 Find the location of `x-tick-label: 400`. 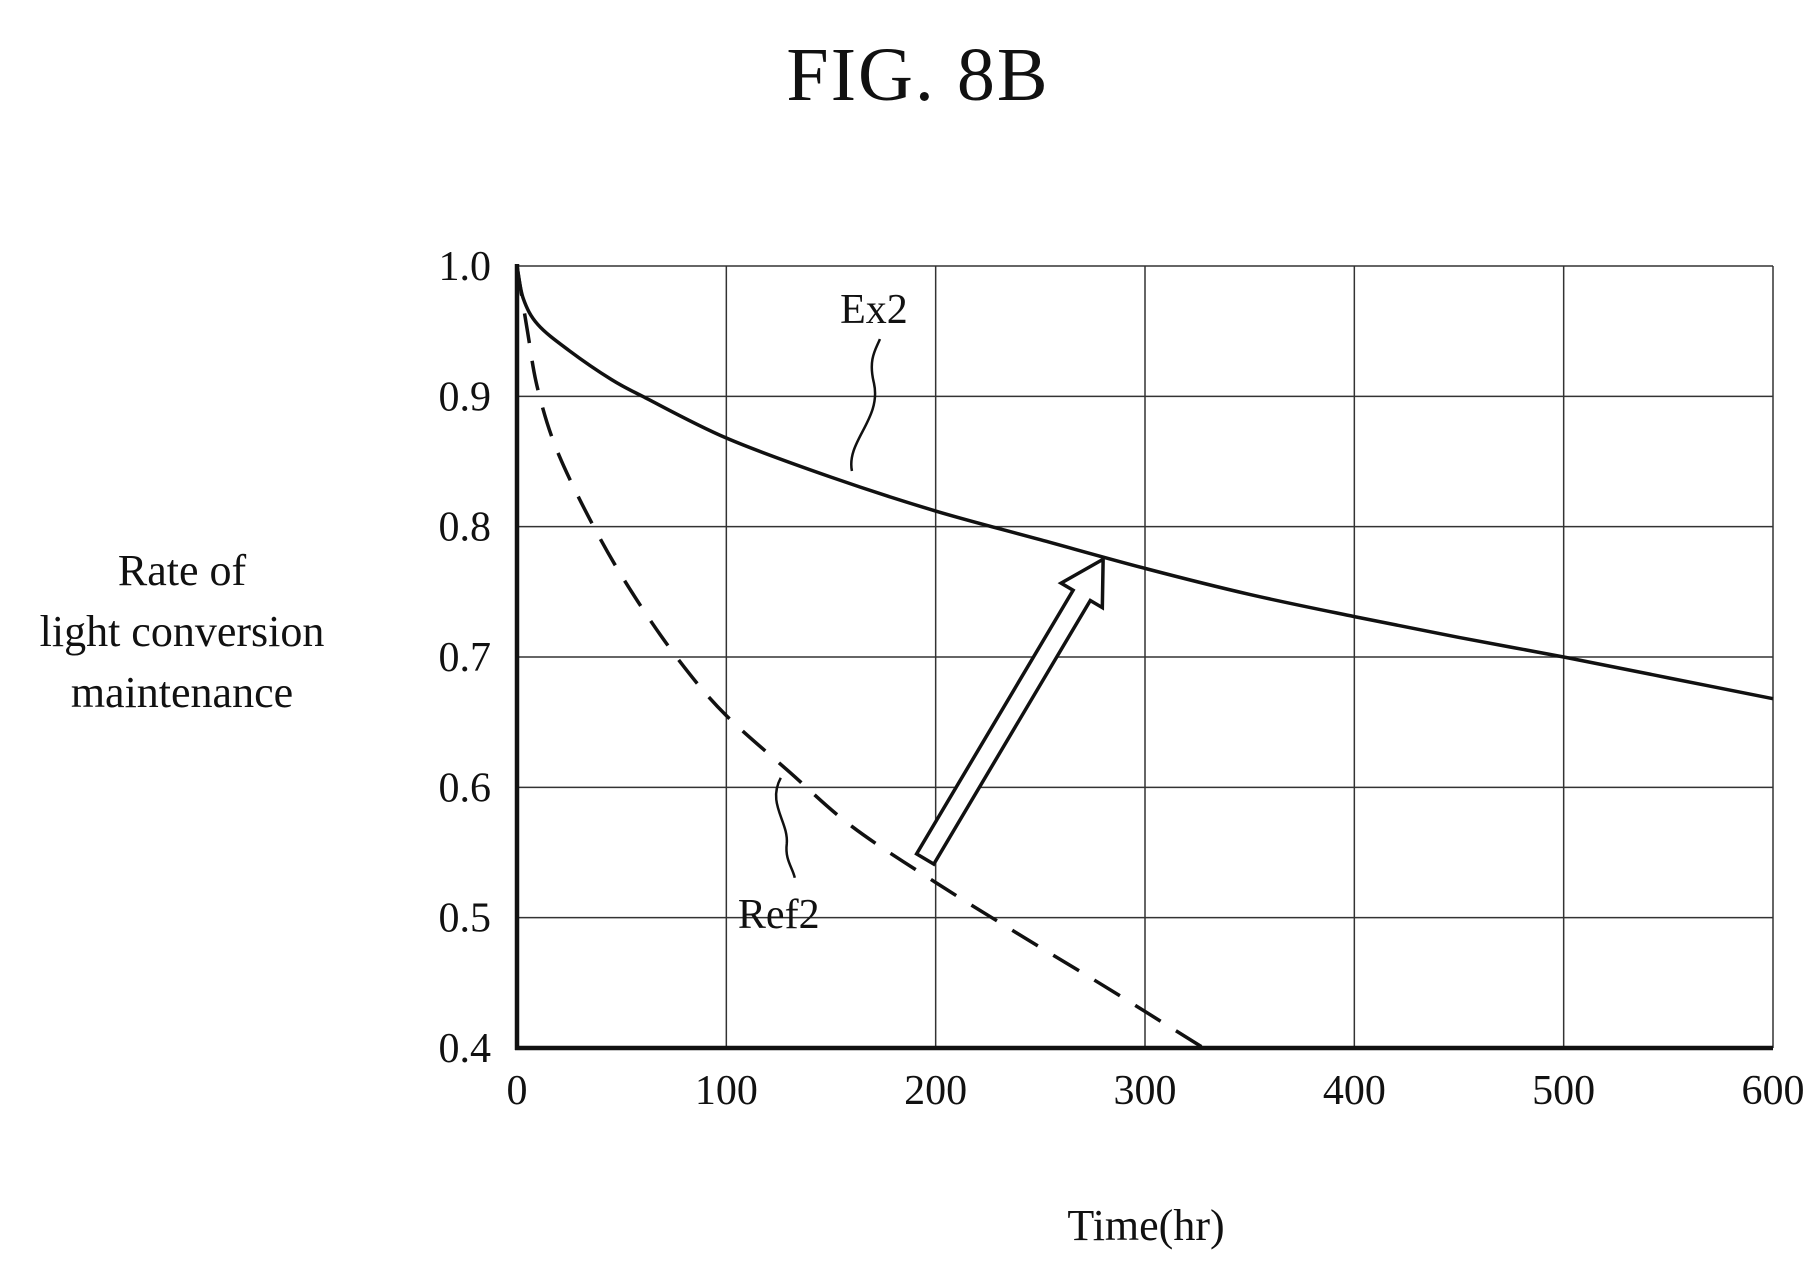

x-tick-label: 400 is located at coordinates (1354, 1091).